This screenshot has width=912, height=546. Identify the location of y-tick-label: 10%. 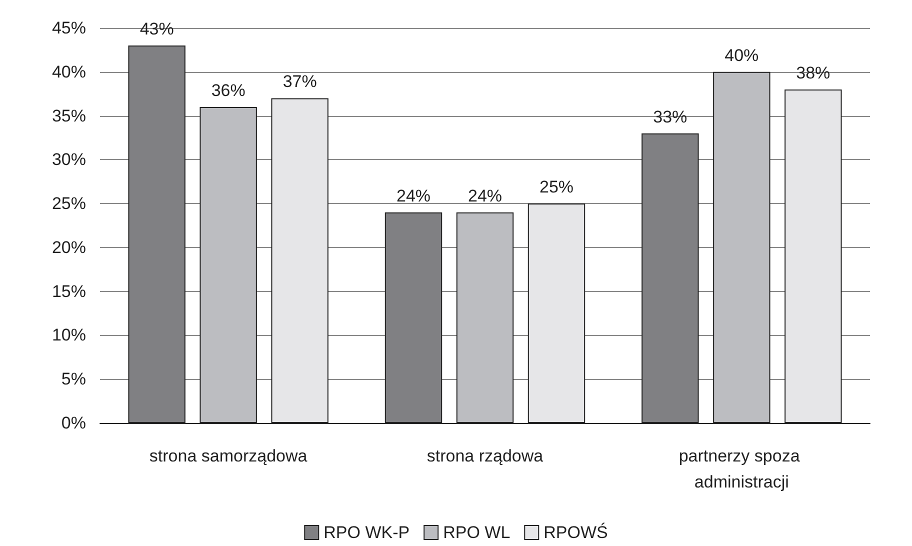
(69, 335).